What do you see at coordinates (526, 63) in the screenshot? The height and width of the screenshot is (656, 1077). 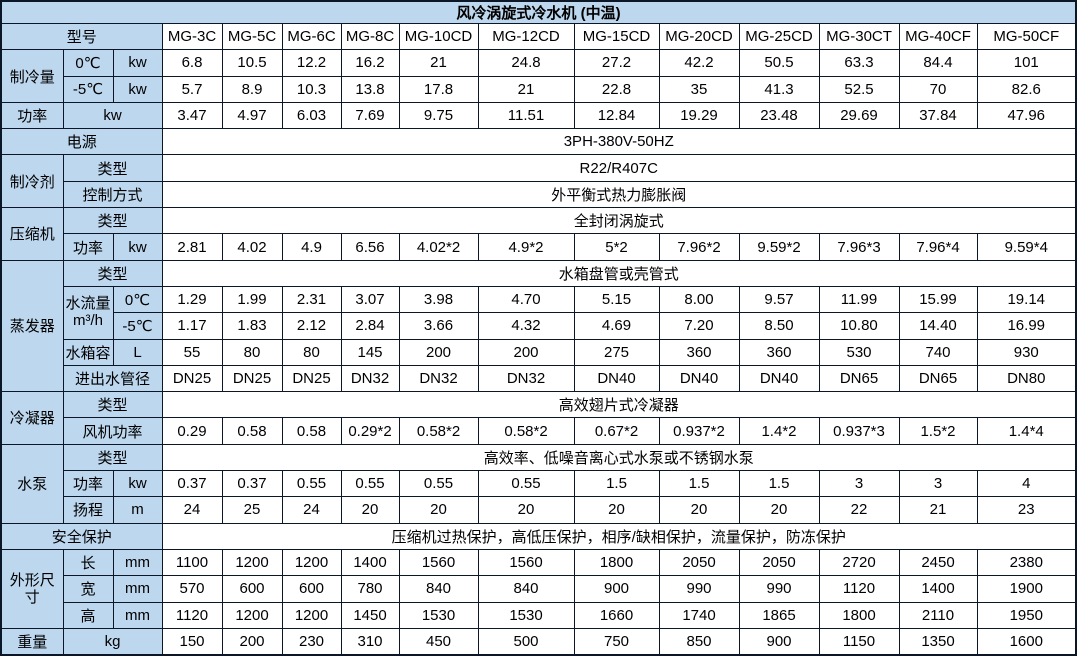 I see `value-cell: 24.8` at bounding box center [526, 63].